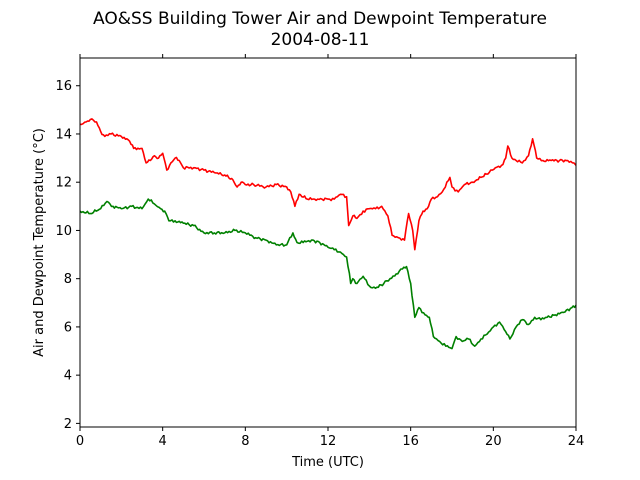  Describe the element at coordinates (68, 279) in the screenshot. I see `y-tick-label: 8` at that location.